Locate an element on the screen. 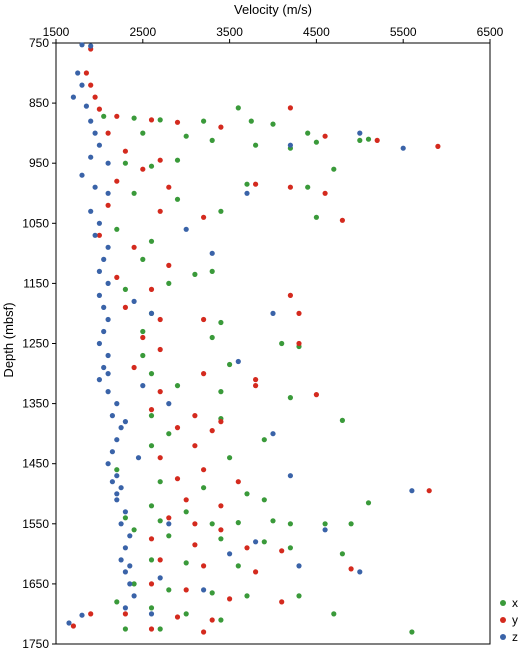  legend-marker-y is located at coordinates (503, 620).